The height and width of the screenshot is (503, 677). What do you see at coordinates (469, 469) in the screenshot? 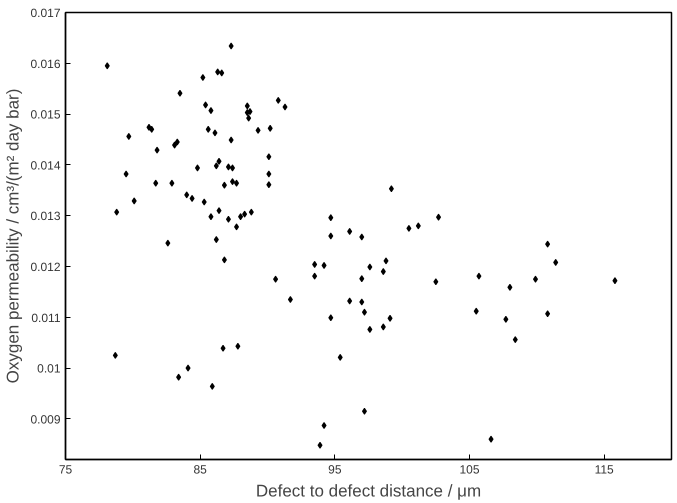
I see `x-tick-label: 105` at bounding box center [469, 469].